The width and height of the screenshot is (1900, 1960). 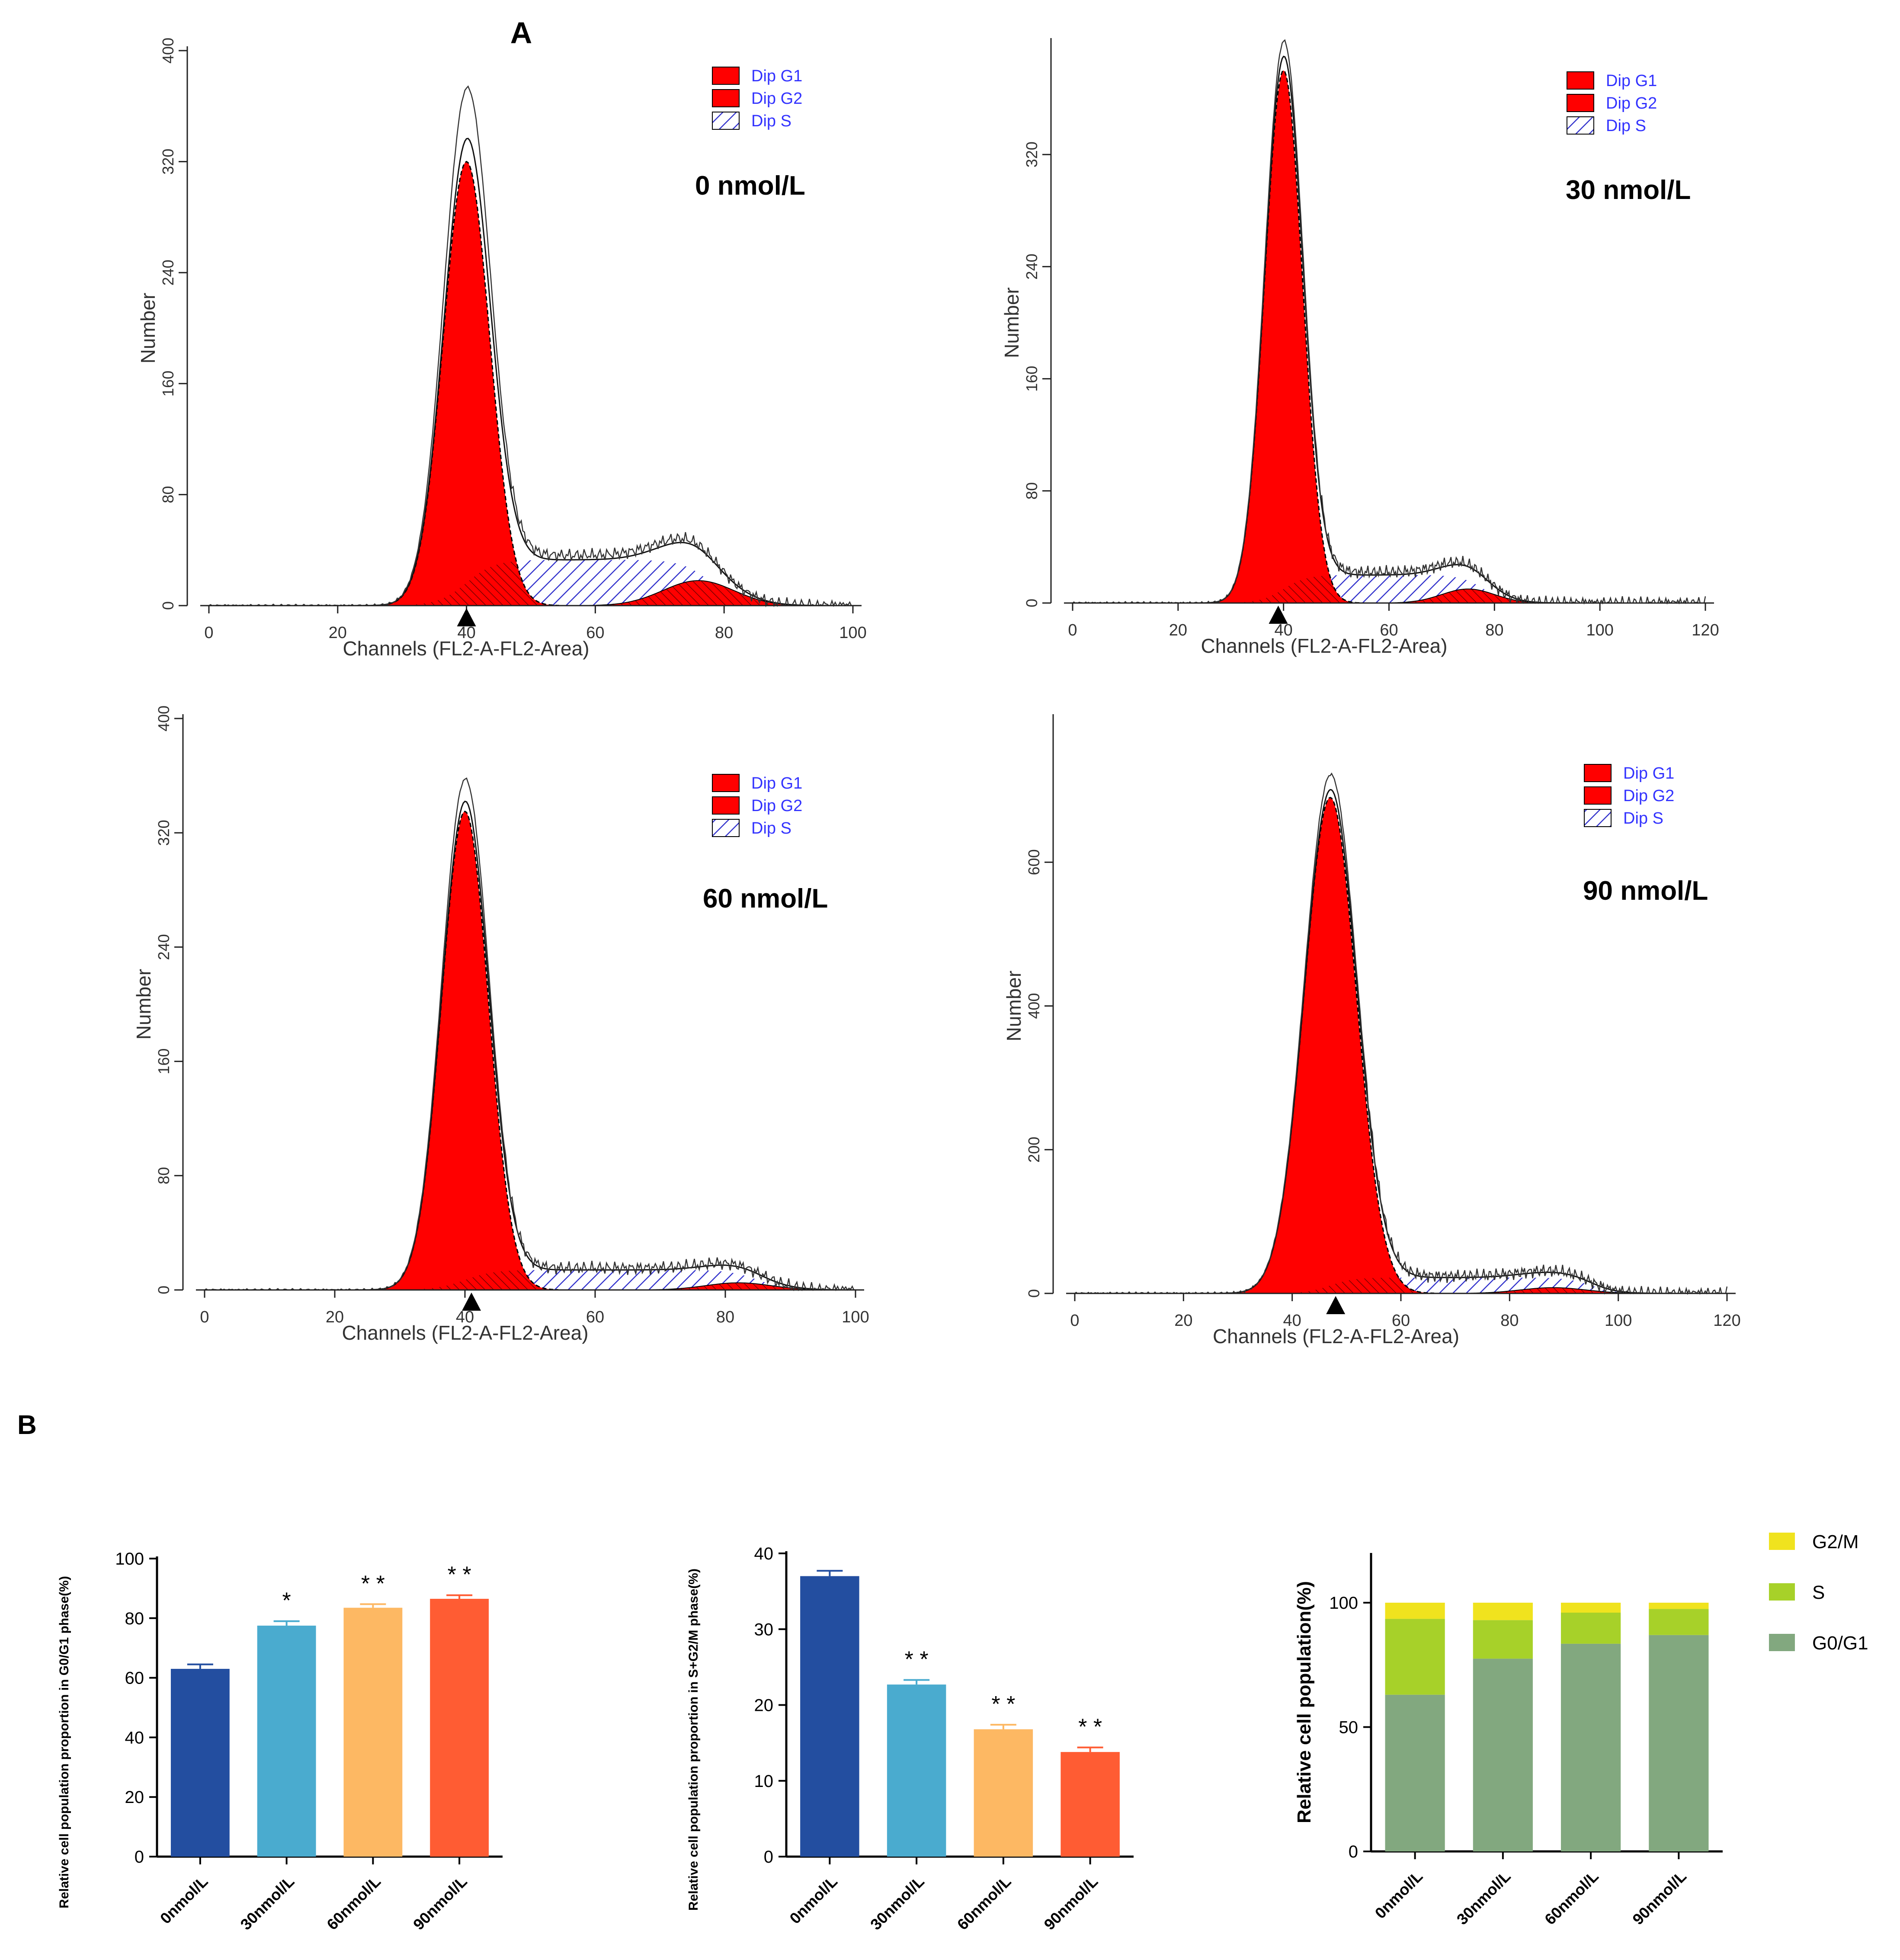 I want to click on y-tick-label: 200, so click(x=1034, y=1150).